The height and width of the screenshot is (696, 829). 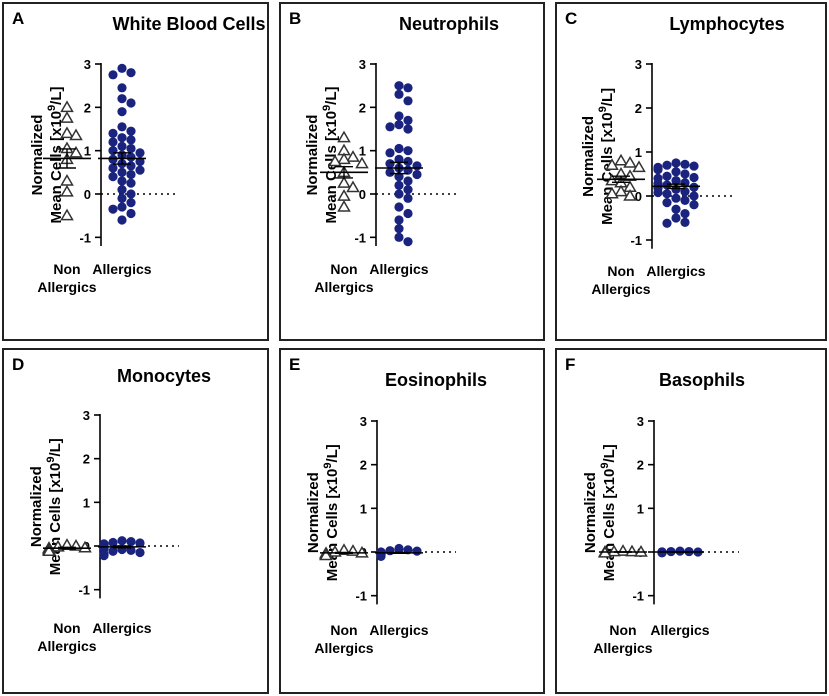 What do you see at coordinates (436, 380) in the screenshot?
I see `chart-title: Eosinophils` at bounding box center [436, 380].